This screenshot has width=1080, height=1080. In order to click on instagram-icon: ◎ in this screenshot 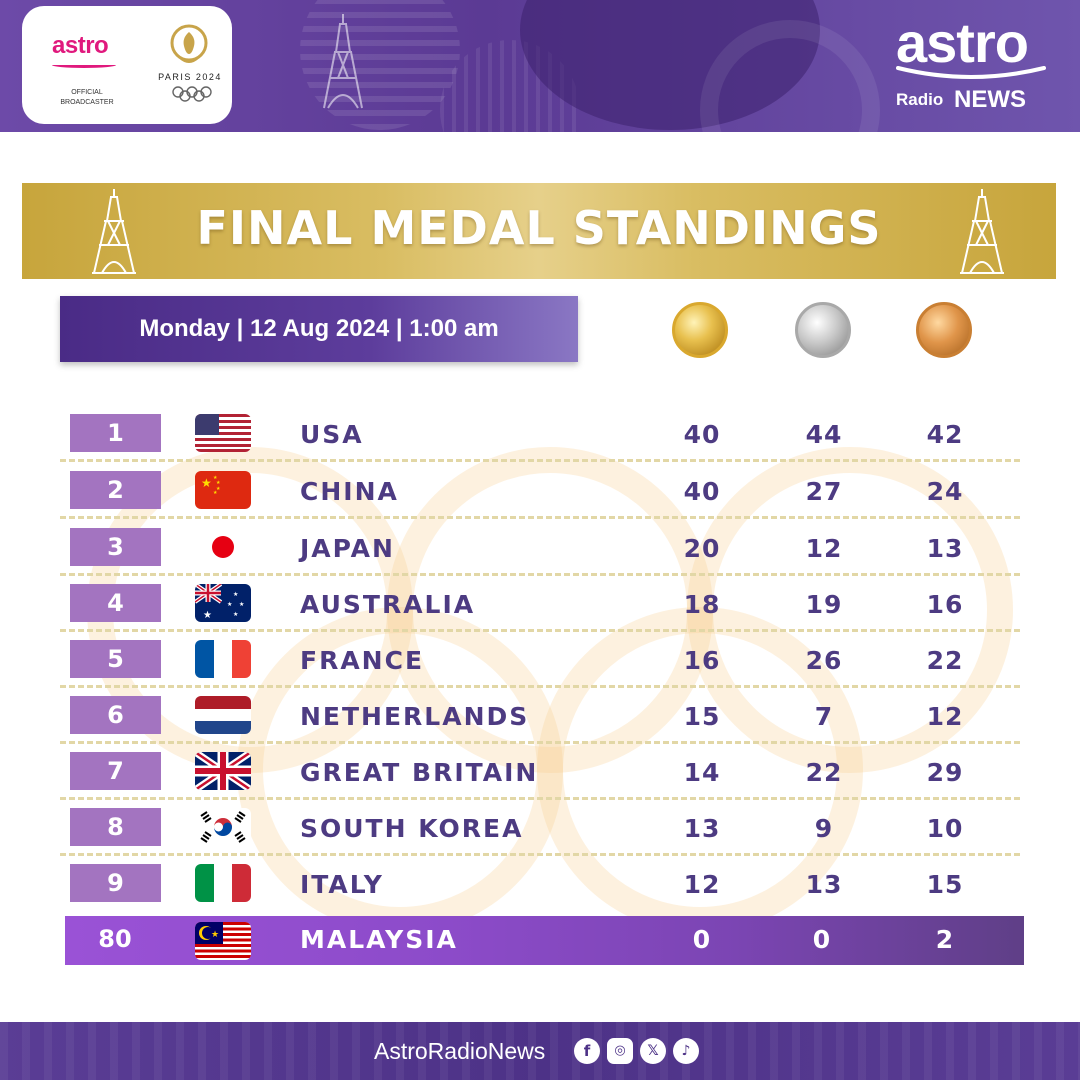, I will do `click(620, 1051)`.